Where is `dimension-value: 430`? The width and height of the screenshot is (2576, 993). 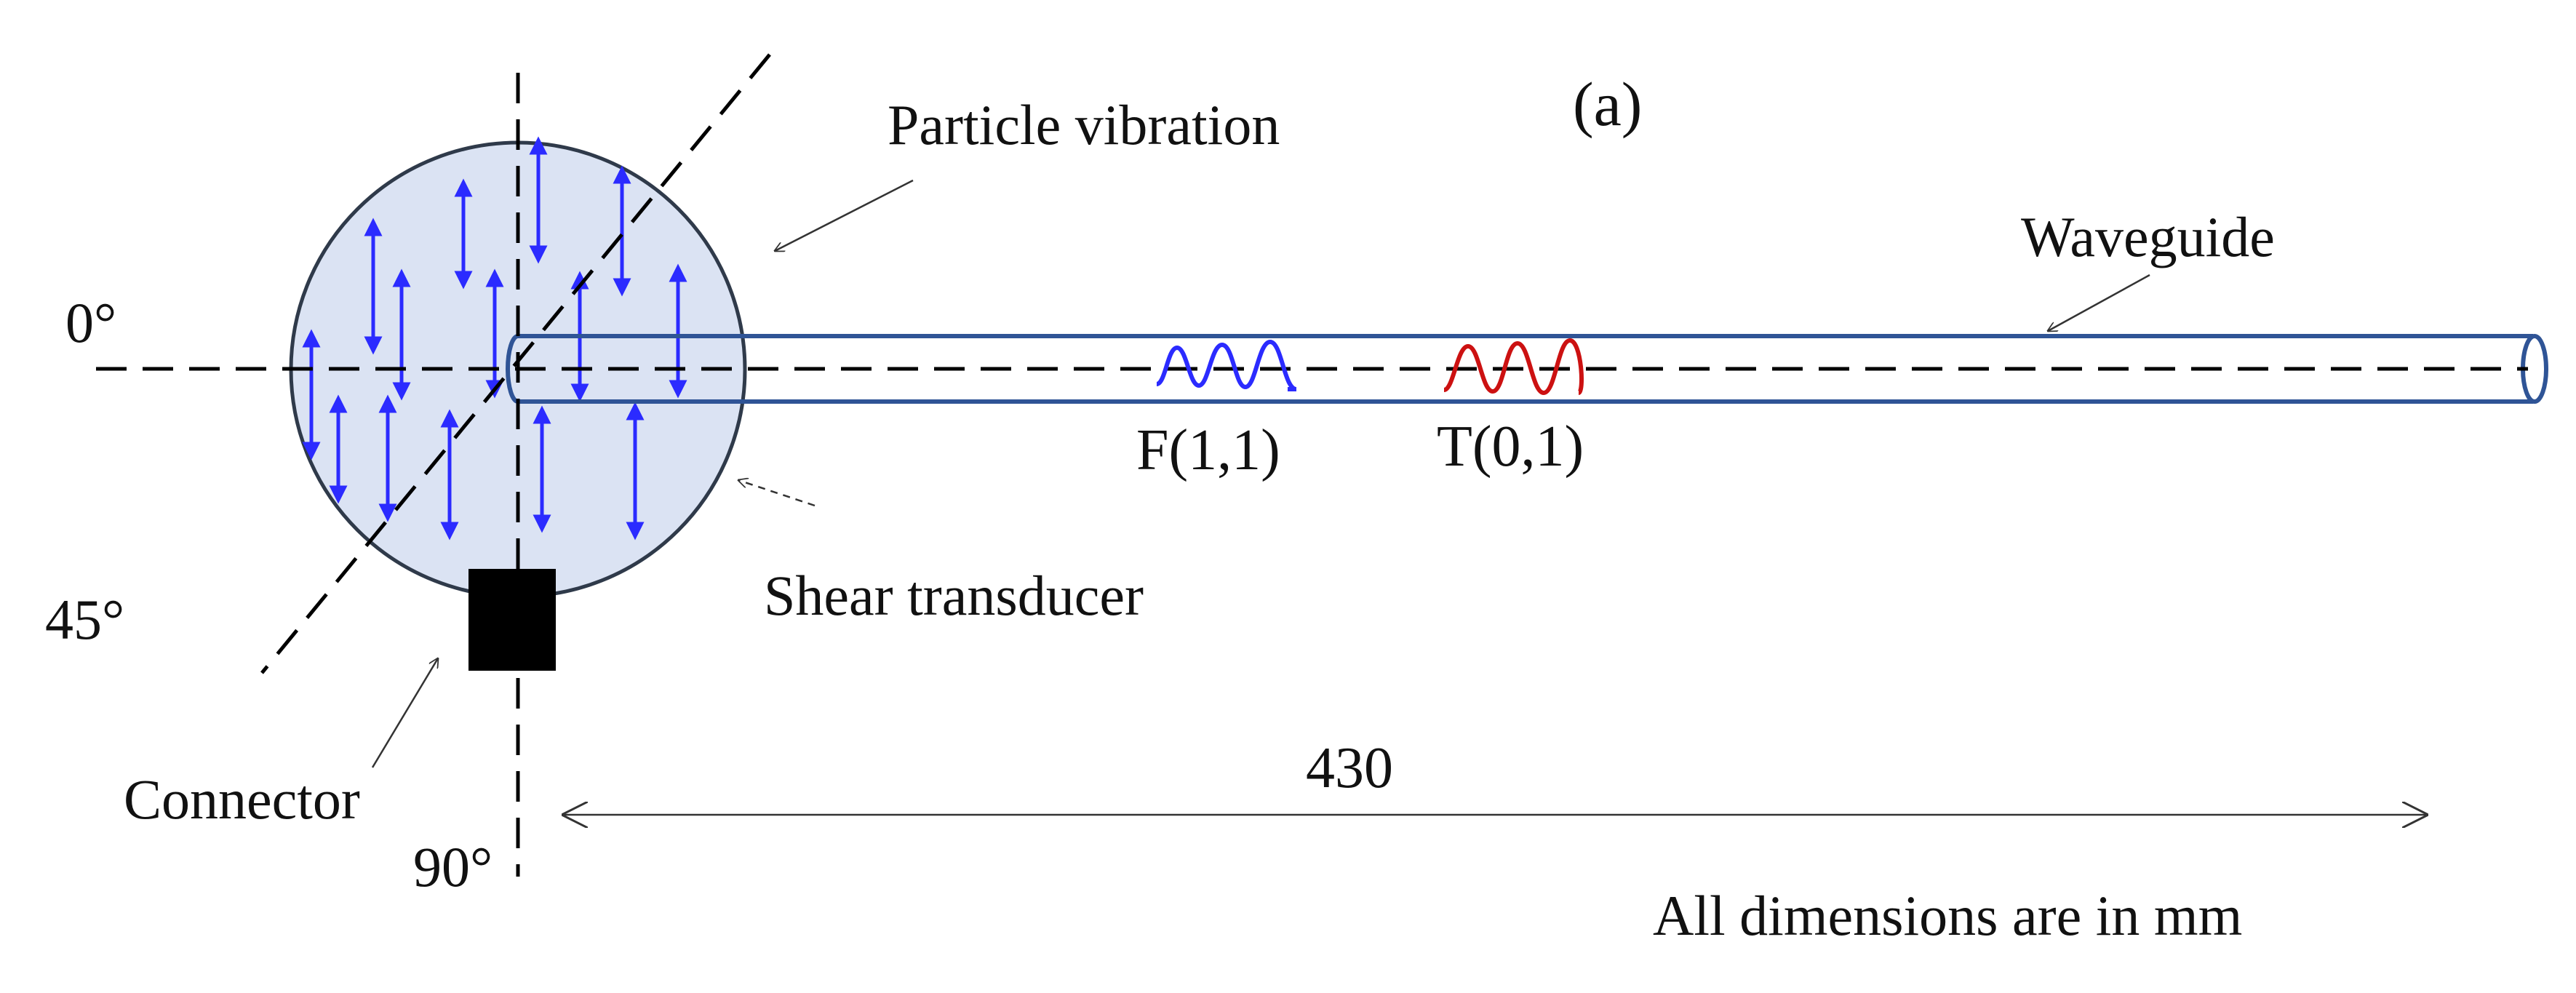 dimension-value: 430 is located at coordinates (1349, 768).